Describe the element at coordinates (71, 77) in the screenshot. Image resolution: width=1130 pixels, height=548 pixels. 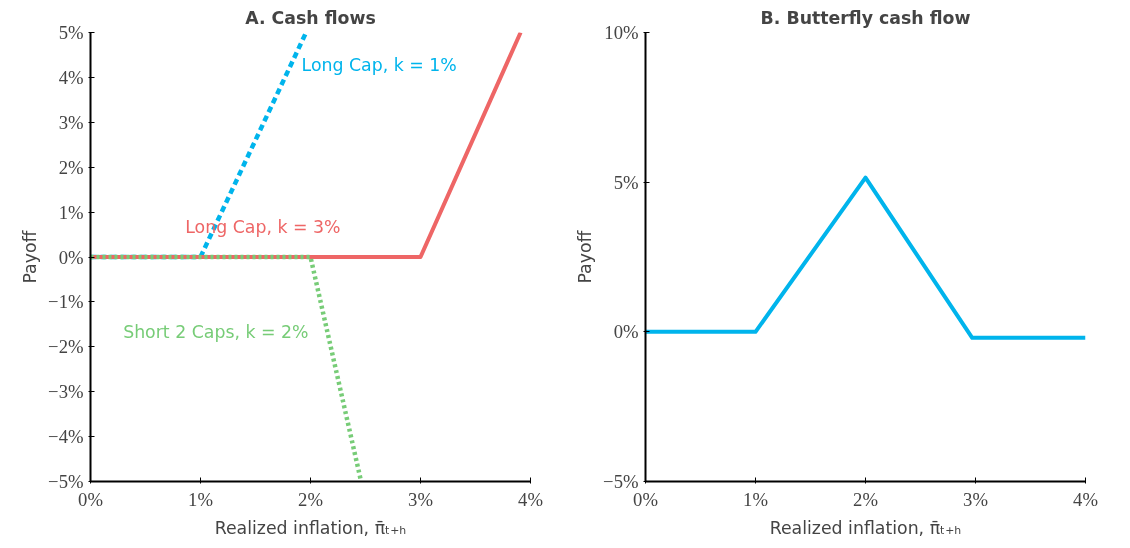
I see `y-tick-label: 4%` at that location.